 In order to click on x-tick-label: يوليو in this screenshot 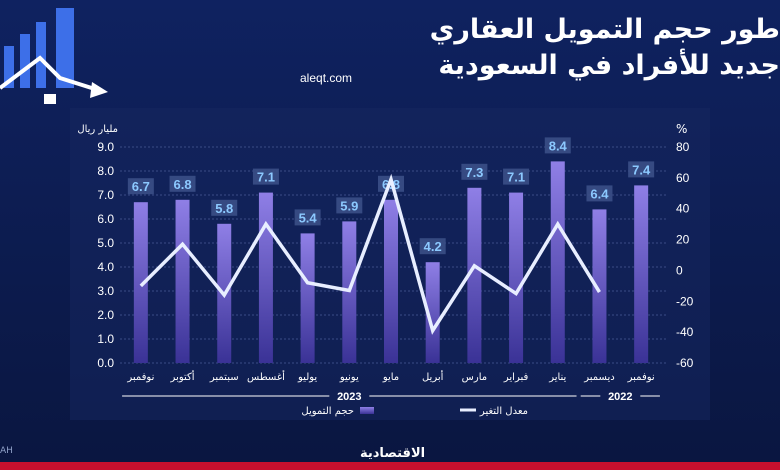, I will do `click(307, 377)`.